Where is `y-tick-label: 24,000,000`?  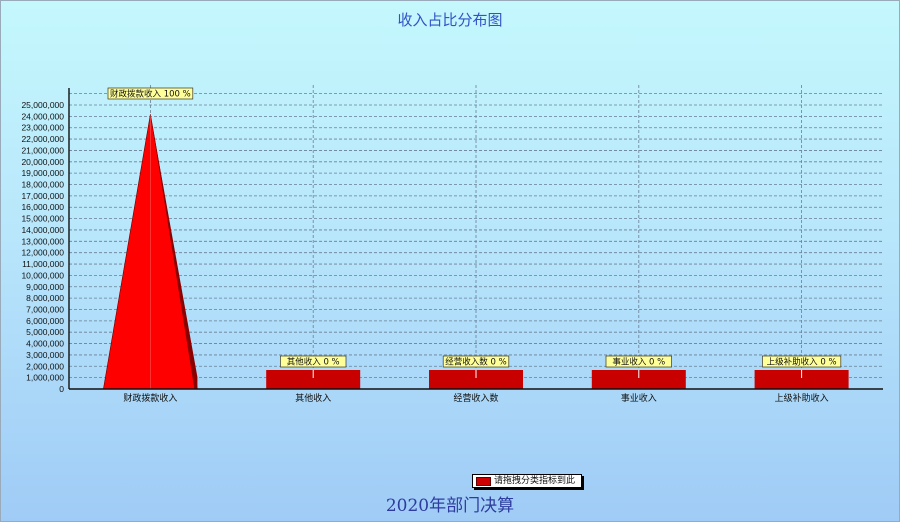
y-tick-label: 24,000,000 is located at coordinates (42, 116).